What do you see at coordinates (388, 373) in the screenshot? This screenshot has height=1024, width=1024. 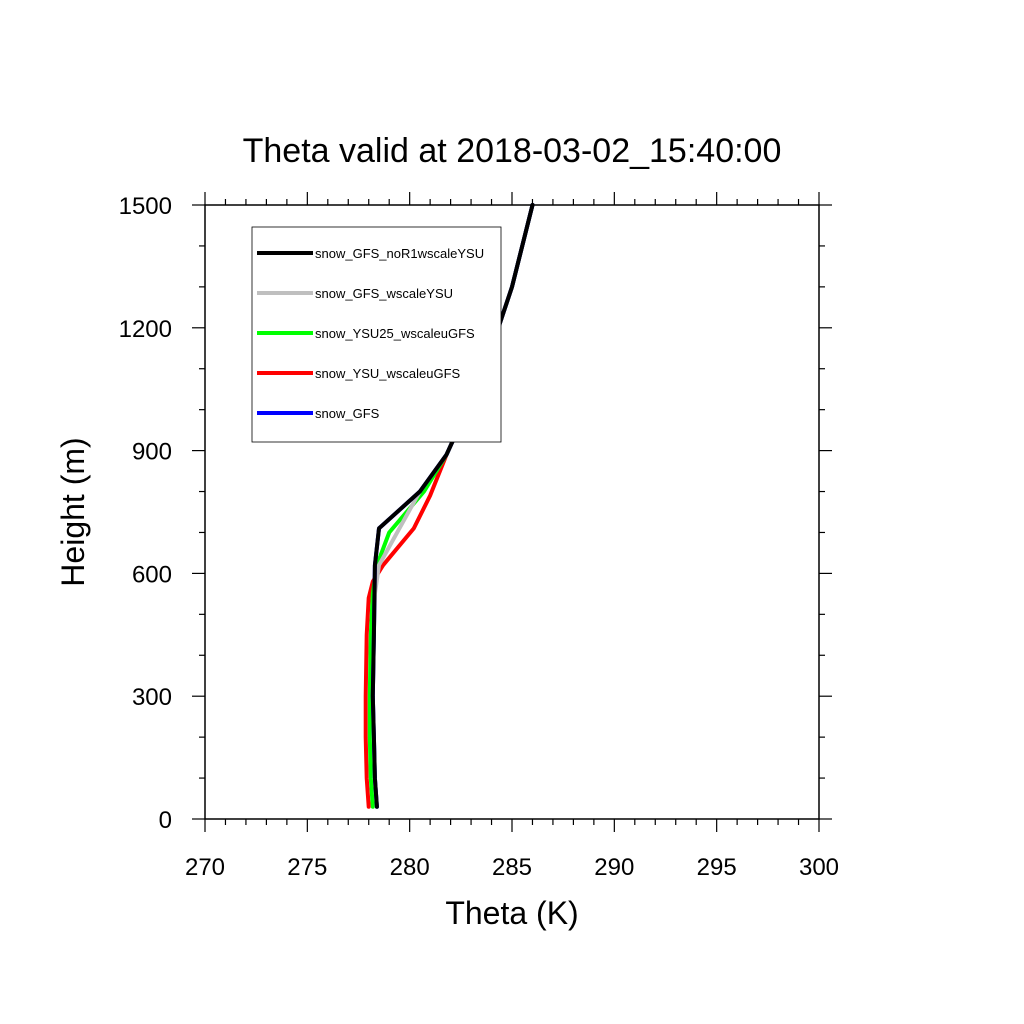 I see `legend-label: snow_YSU_wscaleuGFS` at bounding box center [388, 373].